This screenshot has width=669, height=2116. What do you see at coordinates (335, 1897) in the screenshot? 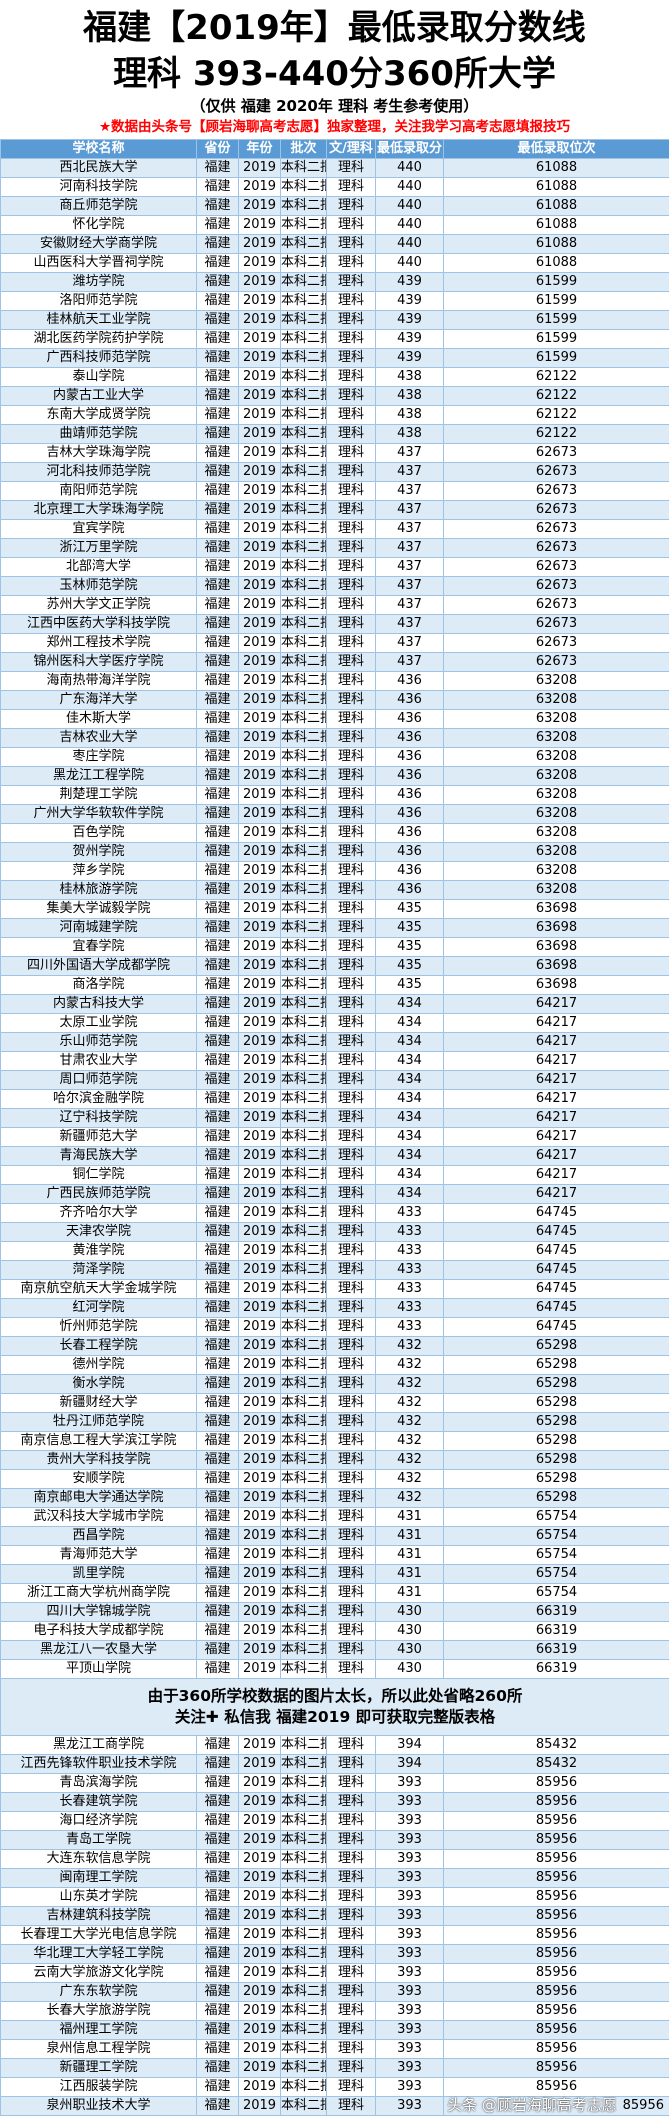
I see `table-row: 山东英才学院福建2019本科二批理科39385956` at bounding box center [335, 1897].